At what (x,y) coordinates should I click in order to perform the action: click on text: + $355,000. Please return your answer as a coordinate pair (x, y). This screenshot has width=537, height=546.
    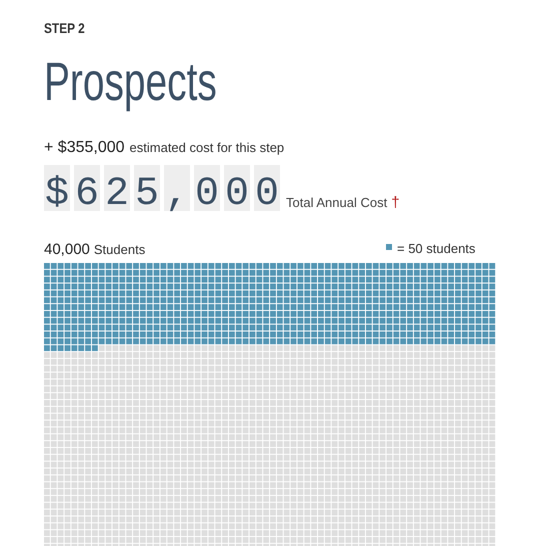
    Looking at the image, I should click on (84, 147).